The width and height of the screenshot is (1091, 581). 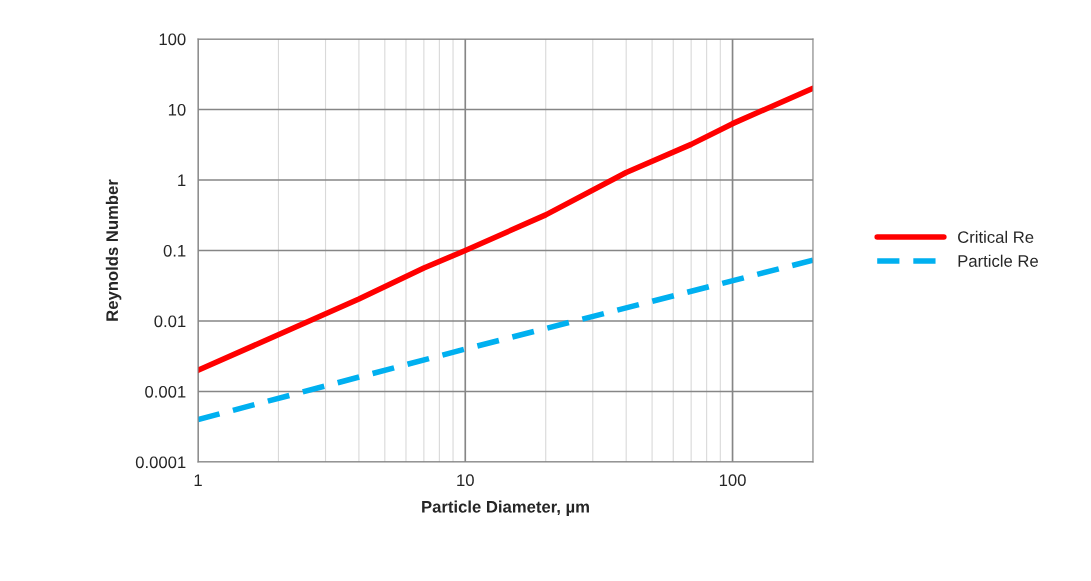 What do you see at coordinates (198, 480) in the screenshot?
I see `x-tick-label: 1` at bounding box center [198, 480].